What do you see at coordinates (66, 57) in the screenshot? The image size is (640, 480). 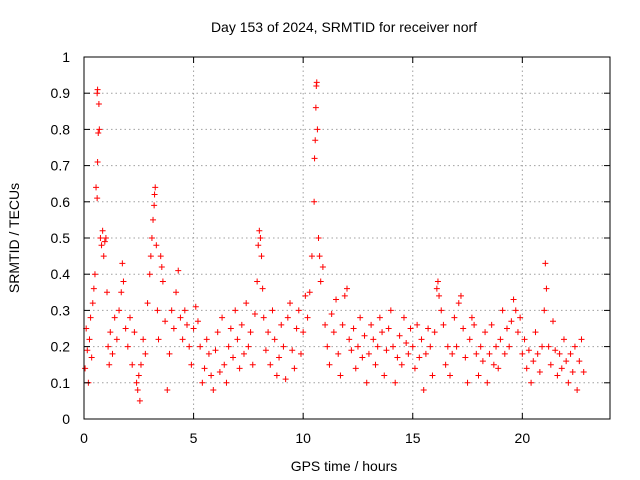 I see `y-tick-label: 1` at bounding box center [66, 57].